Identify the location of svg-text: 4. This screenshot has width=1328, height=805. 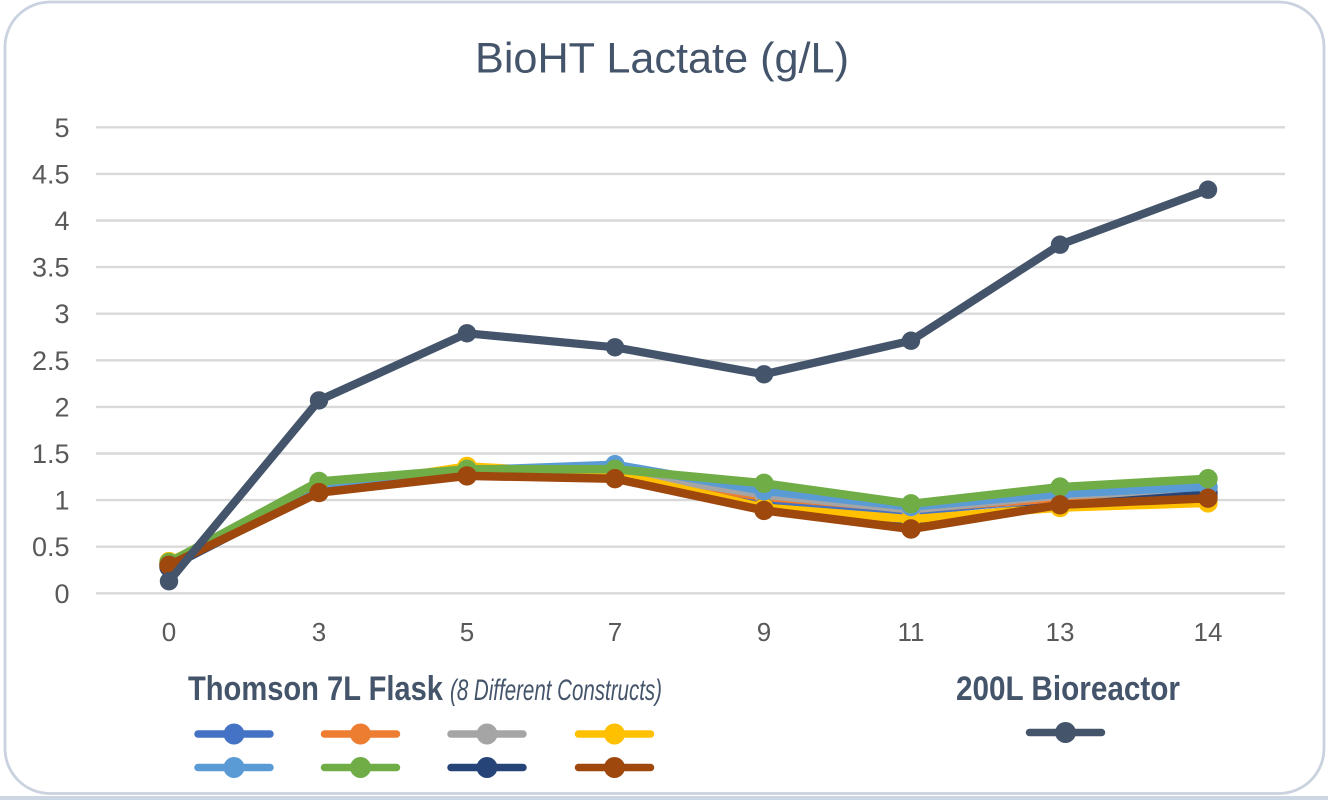
(61, 221).